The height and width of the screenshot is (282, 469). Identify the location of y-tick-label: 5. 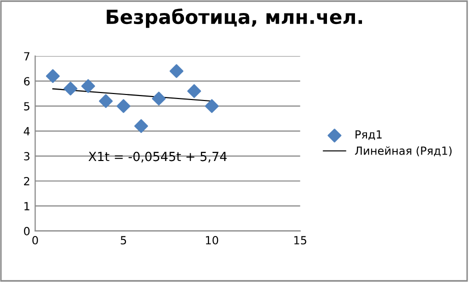
(27, 106).